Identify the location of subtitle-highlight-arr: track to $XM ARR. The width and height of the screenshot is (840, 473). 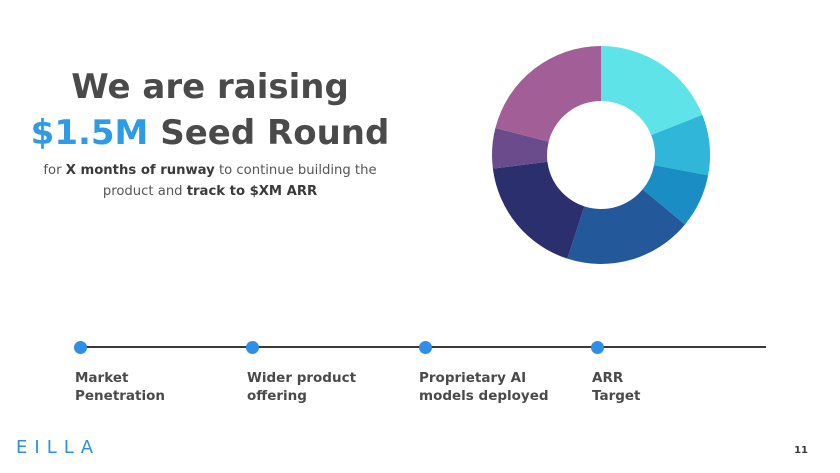
(252, 191).